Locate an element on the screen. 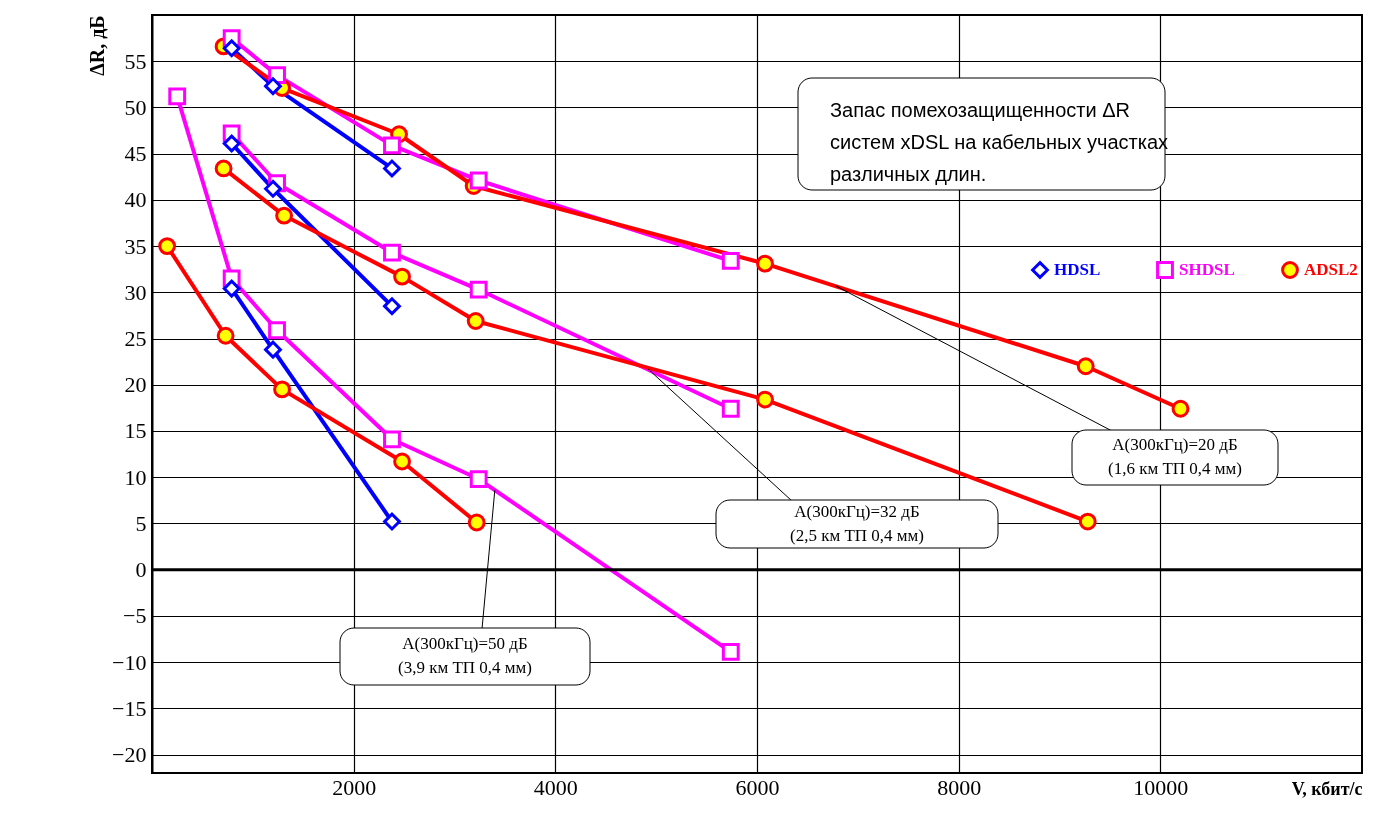 The image size is (1391, 823). x-tick-label: 6000 is located at coordinates (757, 787).